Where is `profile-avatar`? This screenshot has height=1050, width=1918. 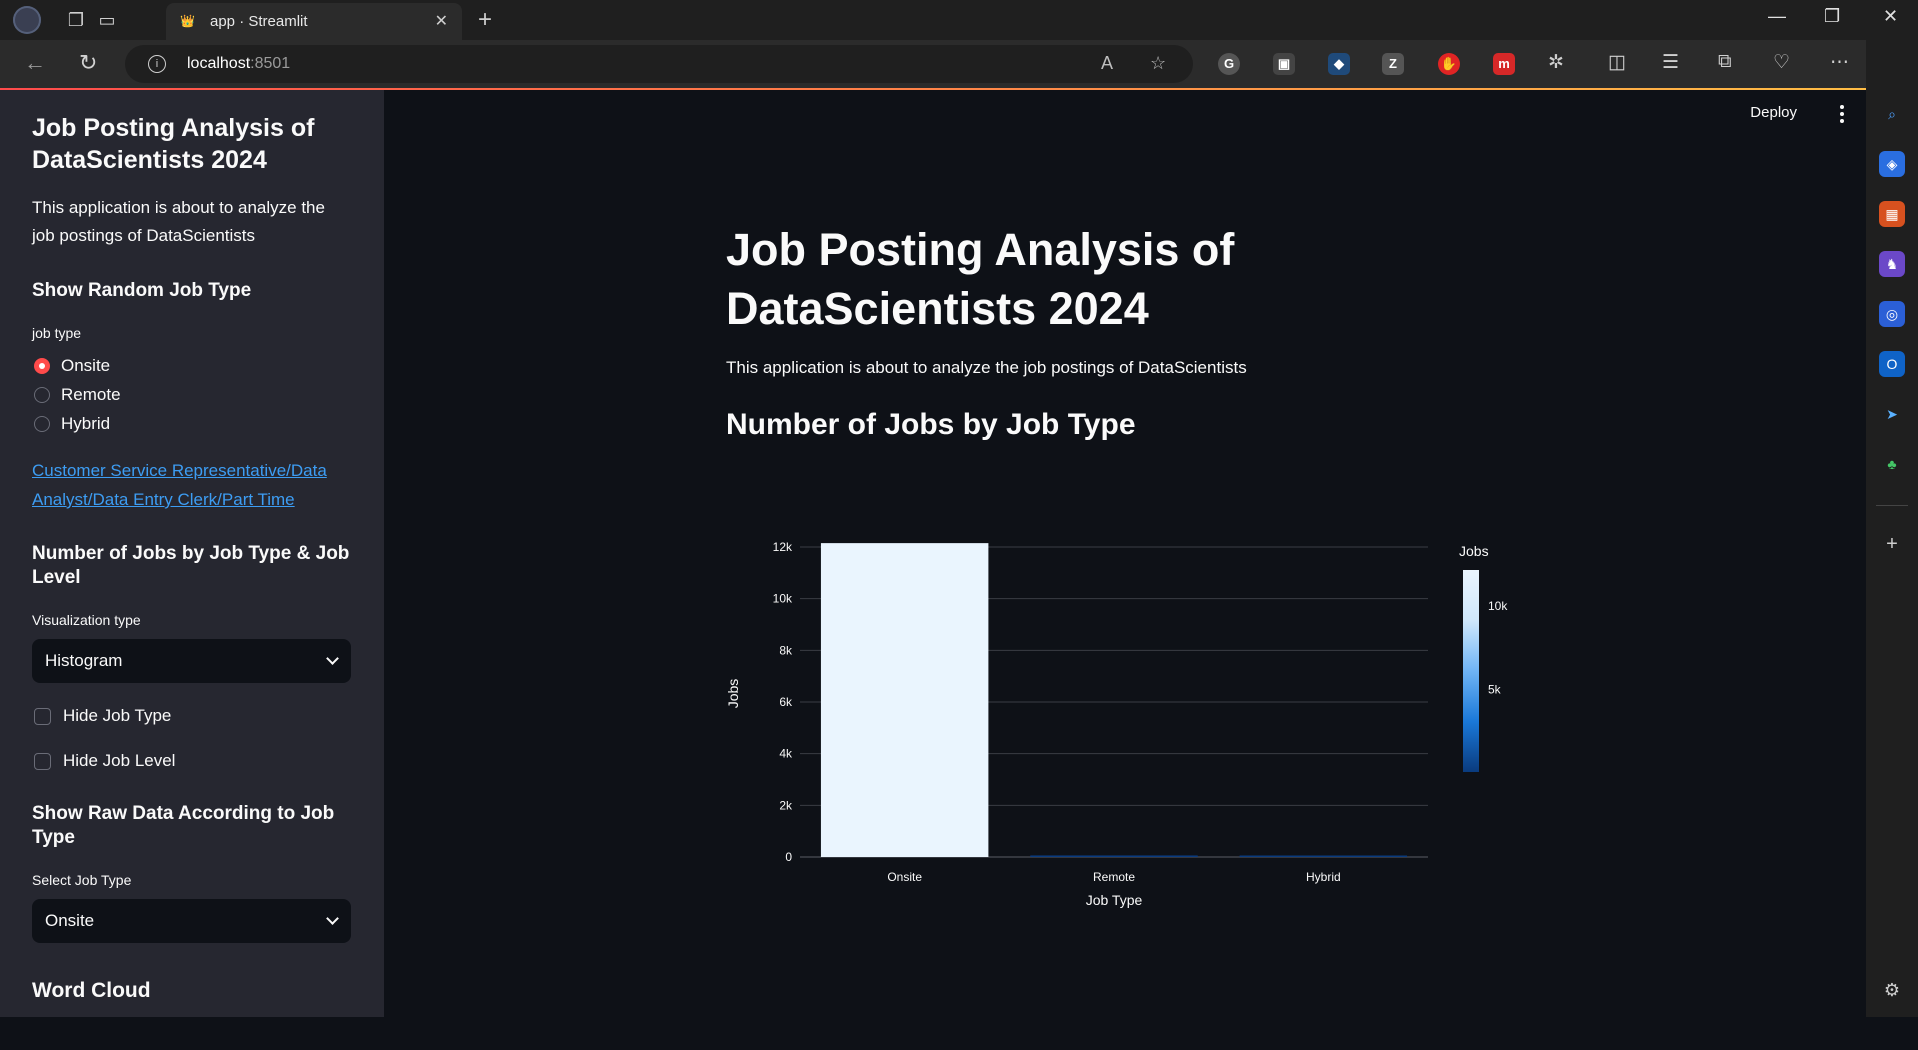
profile-avatar is located at coordinates (27, 20).